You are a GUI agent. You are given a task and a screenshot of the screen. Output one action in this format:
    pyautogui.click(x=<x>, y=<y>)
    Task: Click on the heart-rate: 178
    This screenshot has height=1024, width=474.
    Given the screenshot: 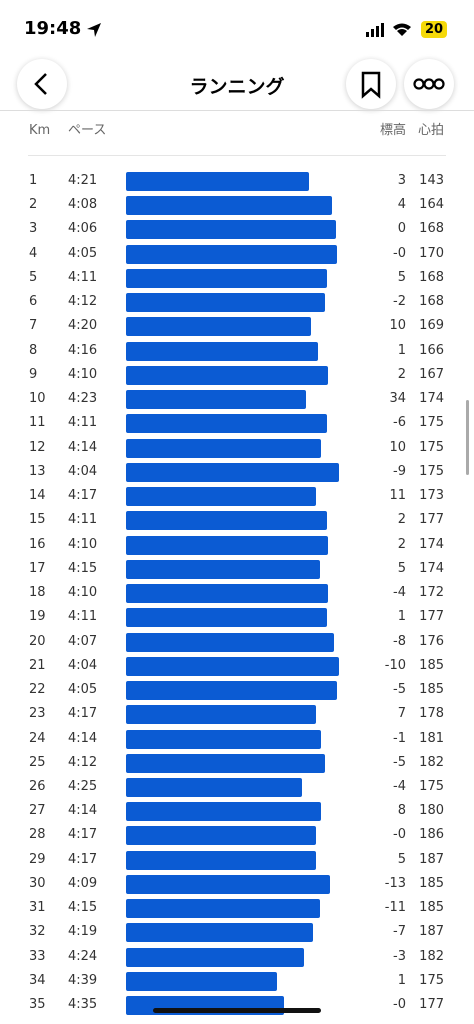 What is the action you would take?
    pyautogui.click(x=431, y=714)
    